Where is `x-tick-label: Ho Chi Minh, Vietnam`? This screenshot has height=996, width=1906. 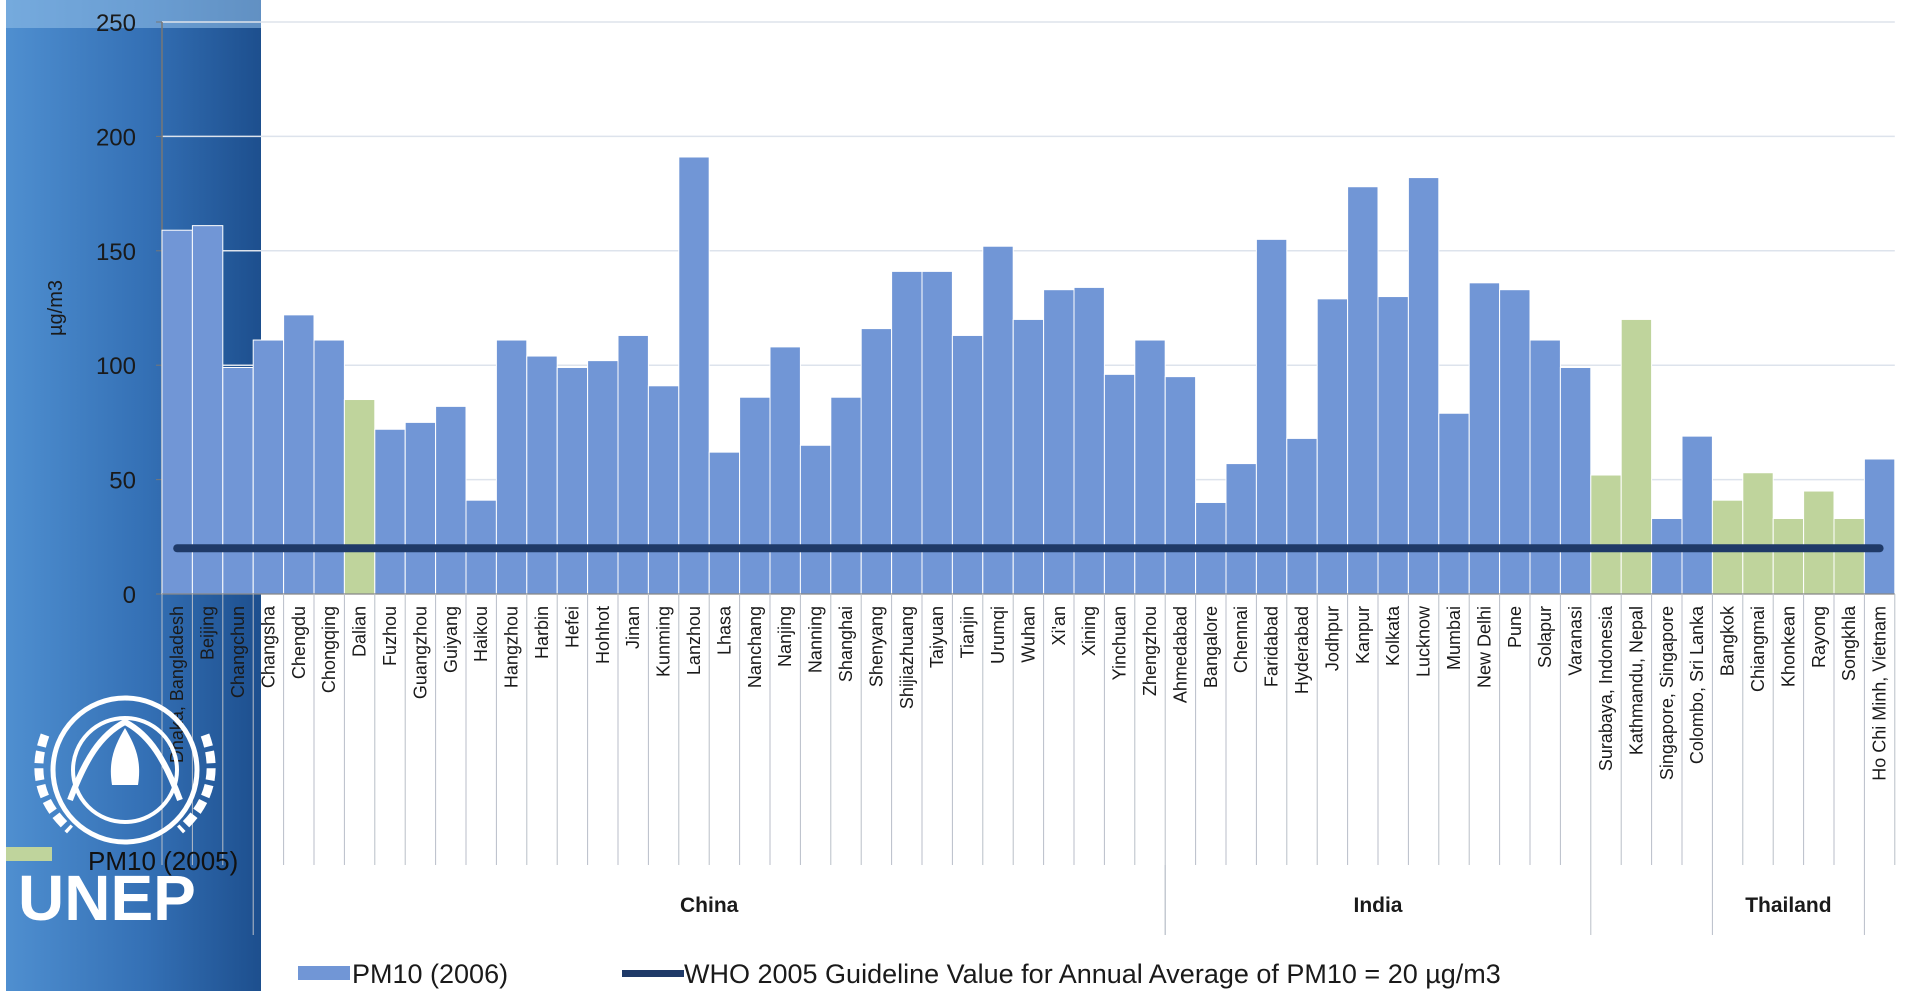 x-tick-label: Ho Chi Minh, Vietnam is located at coordinates (1880, 693).